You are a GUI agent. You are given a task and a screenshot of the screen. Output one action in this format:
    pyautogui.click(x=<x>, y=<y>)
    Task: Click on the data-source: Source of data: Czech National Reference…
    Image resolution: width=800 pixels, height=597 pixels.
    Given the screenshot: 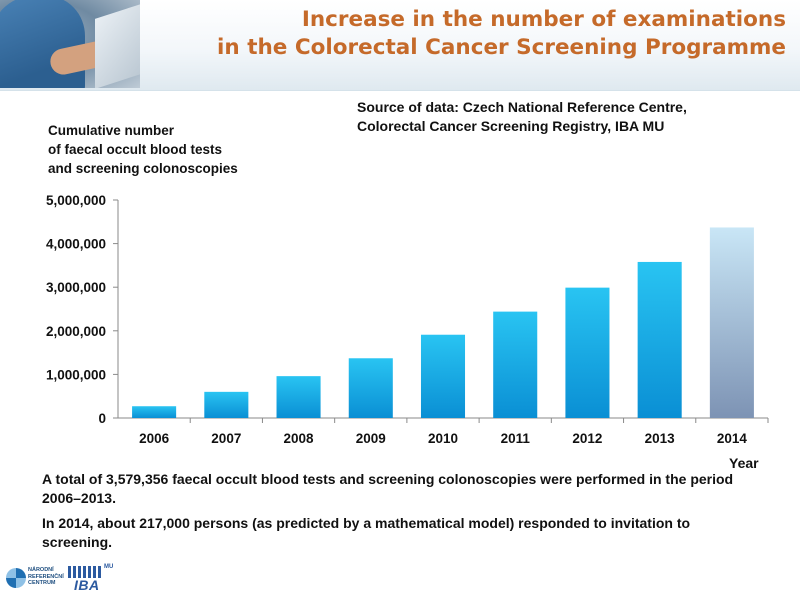 What is the action you would take?
    pyautogui.click(x=522, y=117)
    